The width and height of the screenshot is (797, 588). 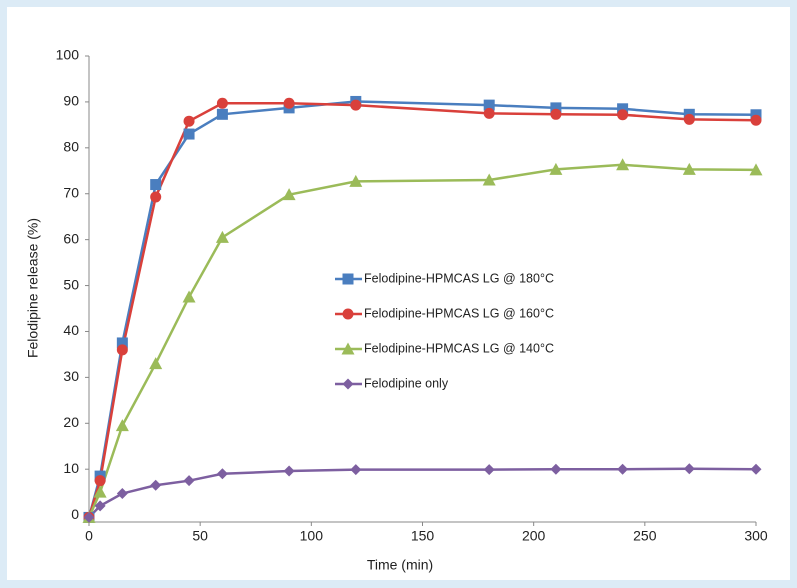 I want to click on legend-label: Felodipine only, so click(x=406, y=383).